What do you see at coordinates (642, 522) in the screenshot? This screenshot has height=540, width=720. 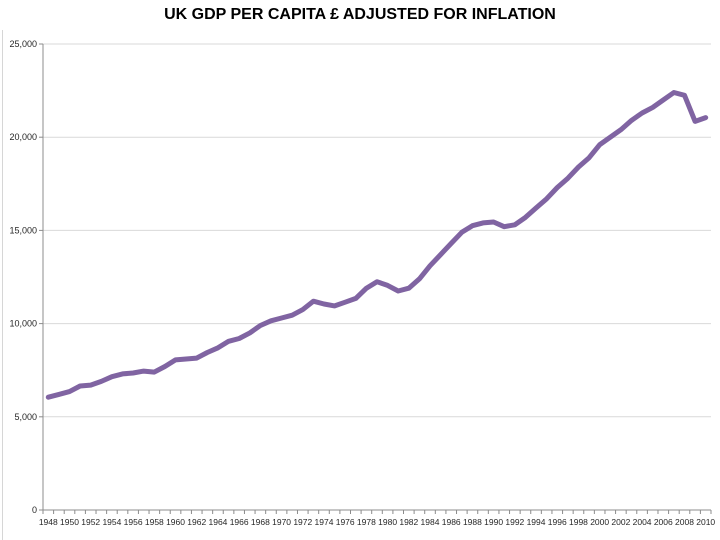 I see `x-axis-label: 2004` at bounding box center [642, 522].